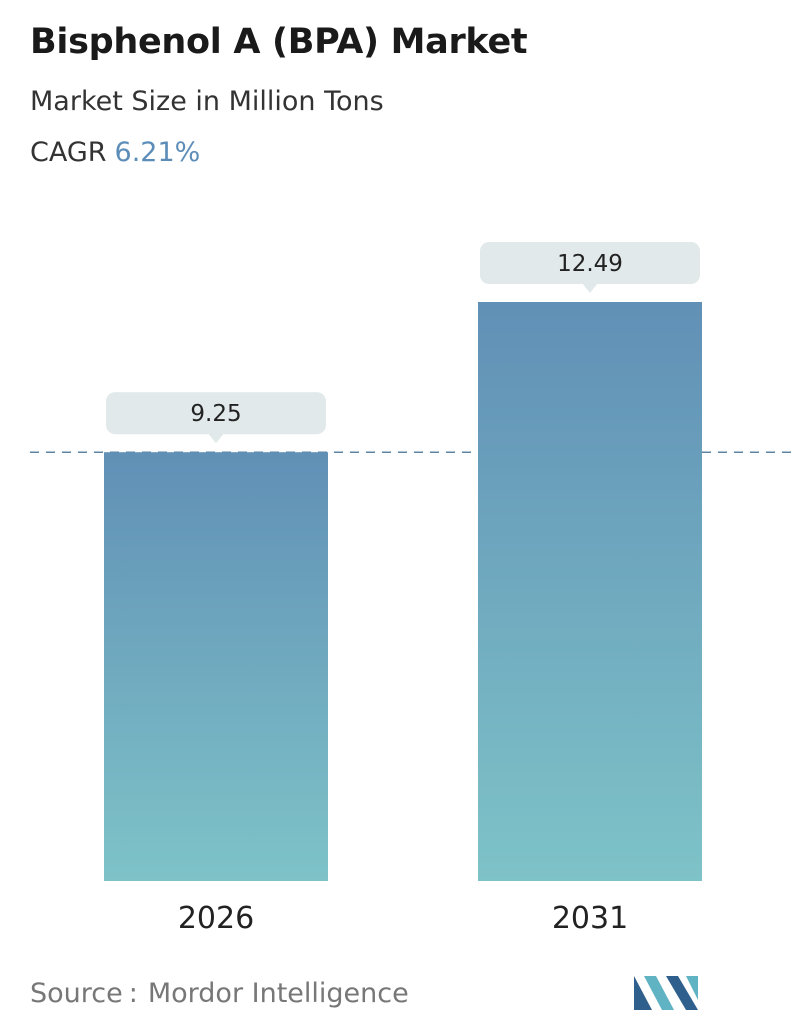 The width and height of the screenshot is (796, 1034). I want to click on category-label-2026: 2026, so click(216, 918).